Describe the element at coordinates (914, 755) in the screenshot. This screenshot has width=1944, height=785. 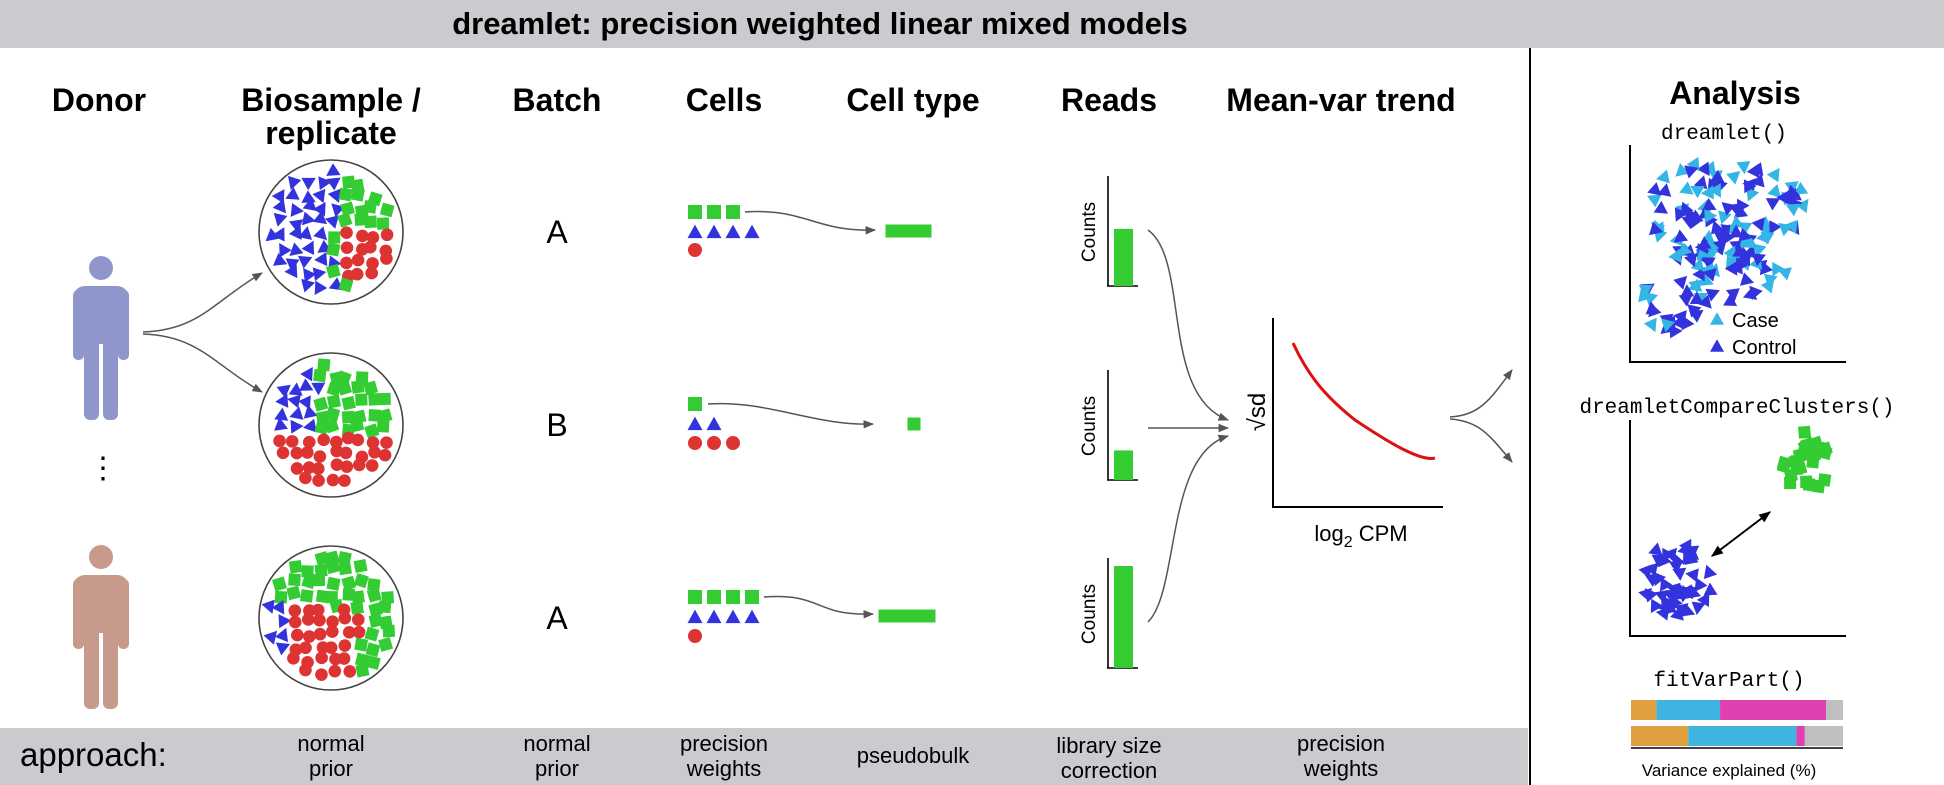
I see `approach-pseudobulk: pseudobulk` at that location.